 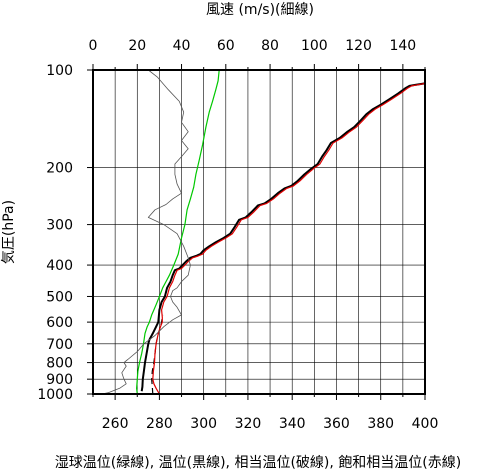 I want to click on y-tick-label: 200, so click(x=59, y=169).